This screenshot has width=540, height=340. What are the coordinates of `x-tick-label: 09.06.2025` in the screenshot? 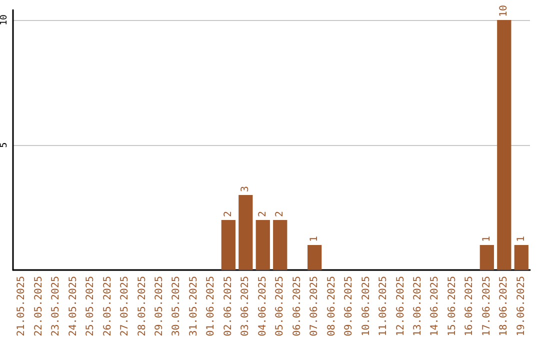 It's located at (349, 306).